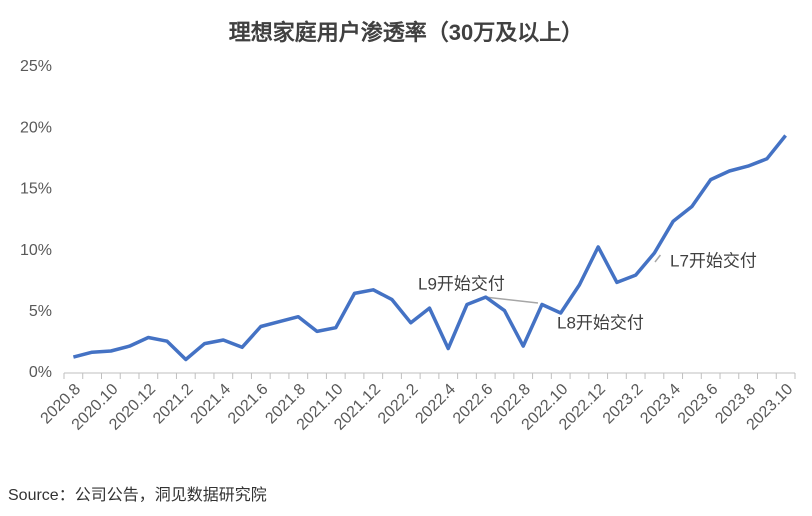  Describe the element at coordinates (137, 495) in the screenshot. I see `source: Source：公司公告，洞见数据研究院` at that location.